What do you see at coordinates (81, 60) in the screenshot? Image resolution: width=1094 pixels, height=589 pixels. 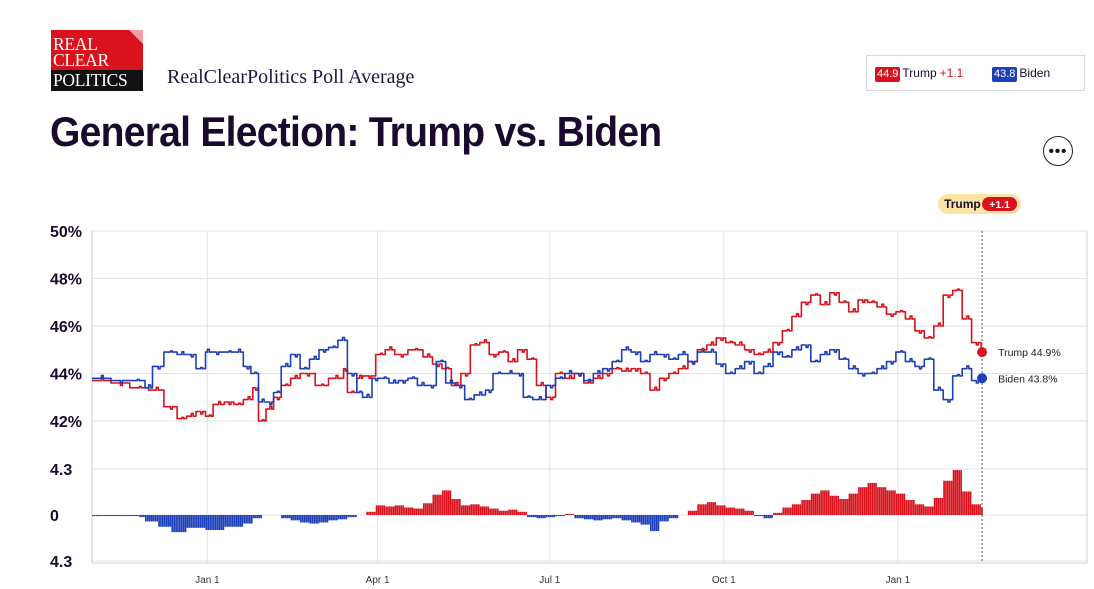 I see `logo-word-2: CLEAR` at bounding box center [81, 60].